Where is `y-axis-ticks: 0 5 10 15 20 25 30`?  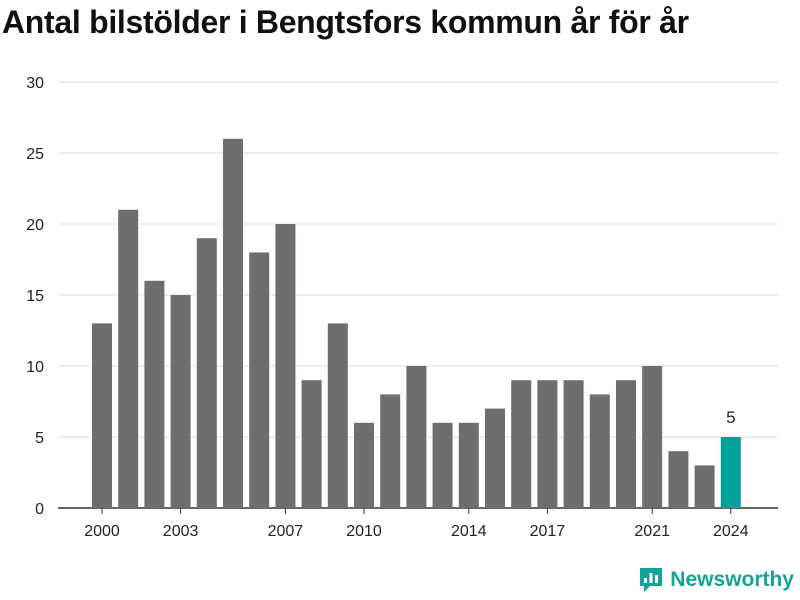
y-axis-ticks: 0 5 10 15 20 25 30 is located at coordinates (35, 296).